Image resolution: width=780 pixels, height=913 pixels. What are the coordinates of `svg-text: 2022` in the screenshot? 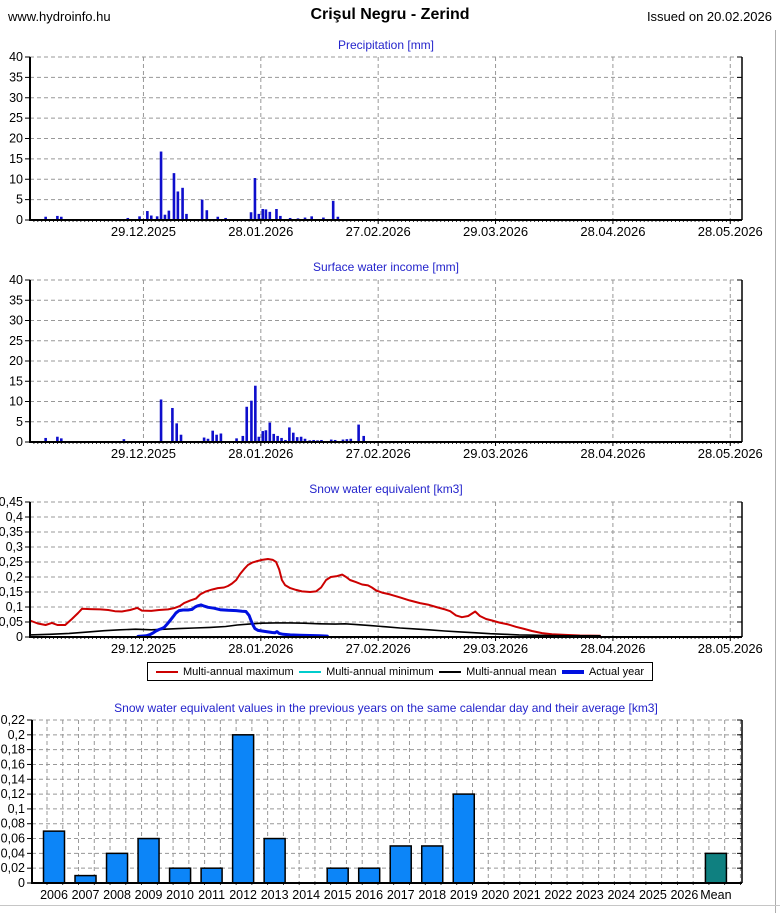 It's located at (558, 895).